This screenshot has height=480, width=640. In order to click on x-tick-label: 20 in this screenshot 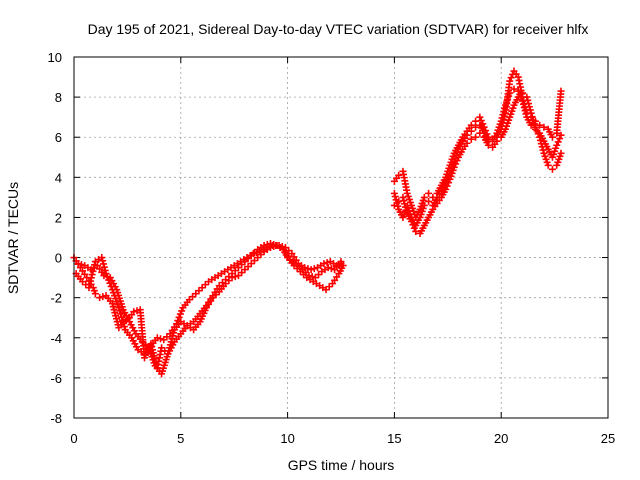, I will do `click(501, 438)`.